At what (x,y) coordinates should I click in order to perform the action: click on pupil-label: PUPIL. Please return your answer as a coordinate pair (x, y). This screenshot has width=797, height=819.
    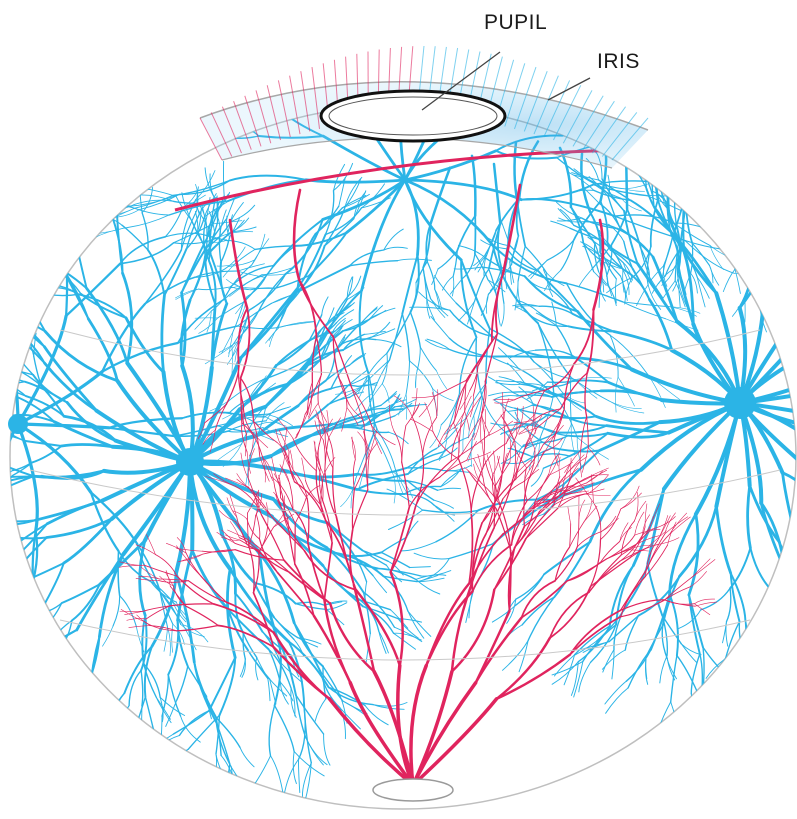
    Looking at the image, I should click on (515, 23).